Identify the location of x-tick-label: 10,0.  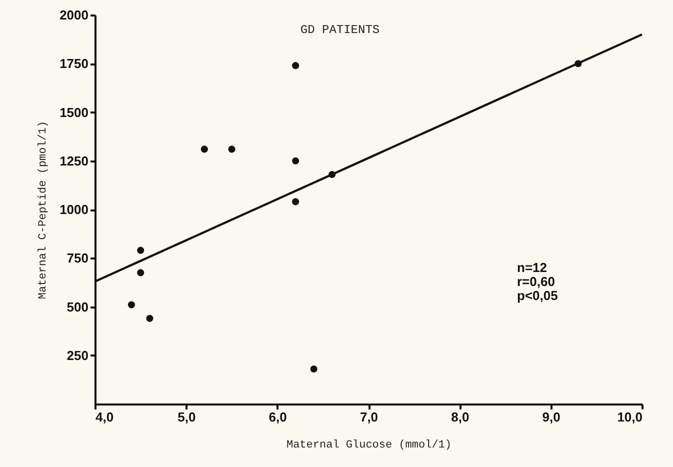
(629, 417).